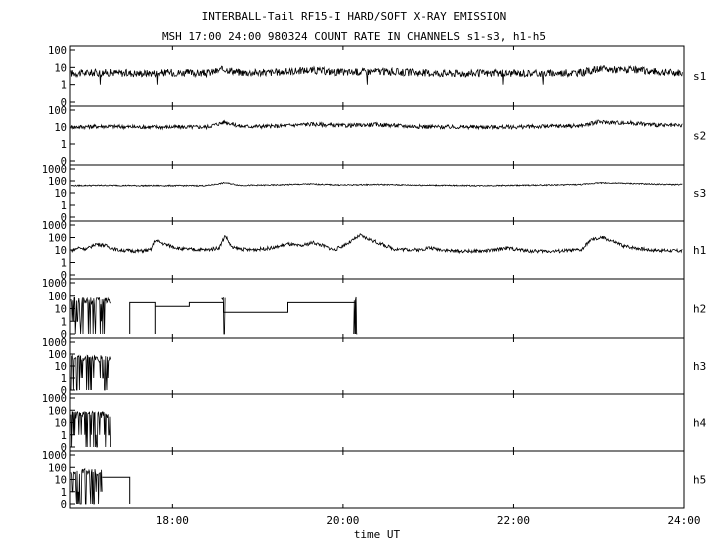 Image resolution: width=720 pixels, height=550 pixels. I want to click on panel-label: h5, so click(699, 480).